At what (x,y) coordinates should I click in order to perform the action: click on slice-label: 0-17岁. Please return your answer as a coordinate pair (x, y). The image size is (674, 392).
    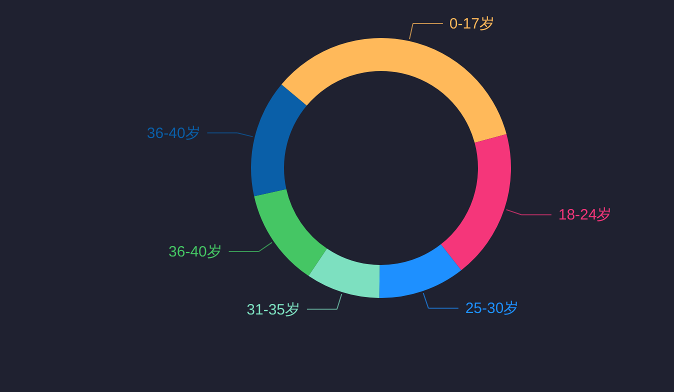
    Looking at the image, I should click on (471, 23).